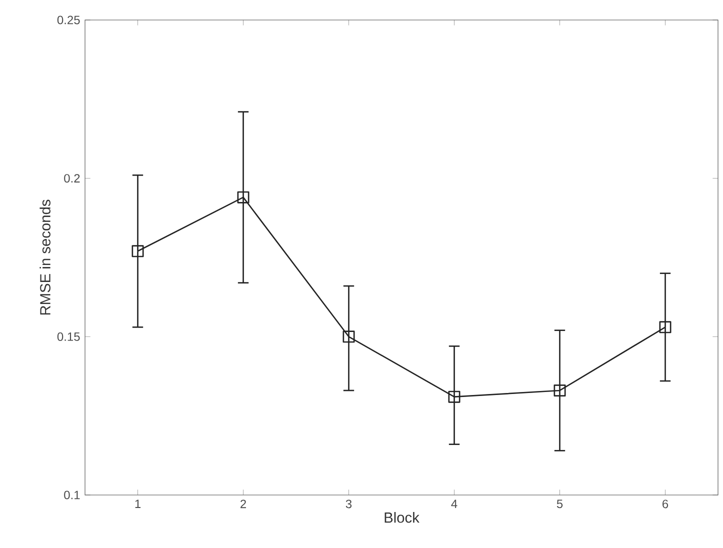  What do you see at coordinates (45, 257) in the screenshot?
I see `y-axis-title: RMSE in seconds` at bounding box center [45, 257].